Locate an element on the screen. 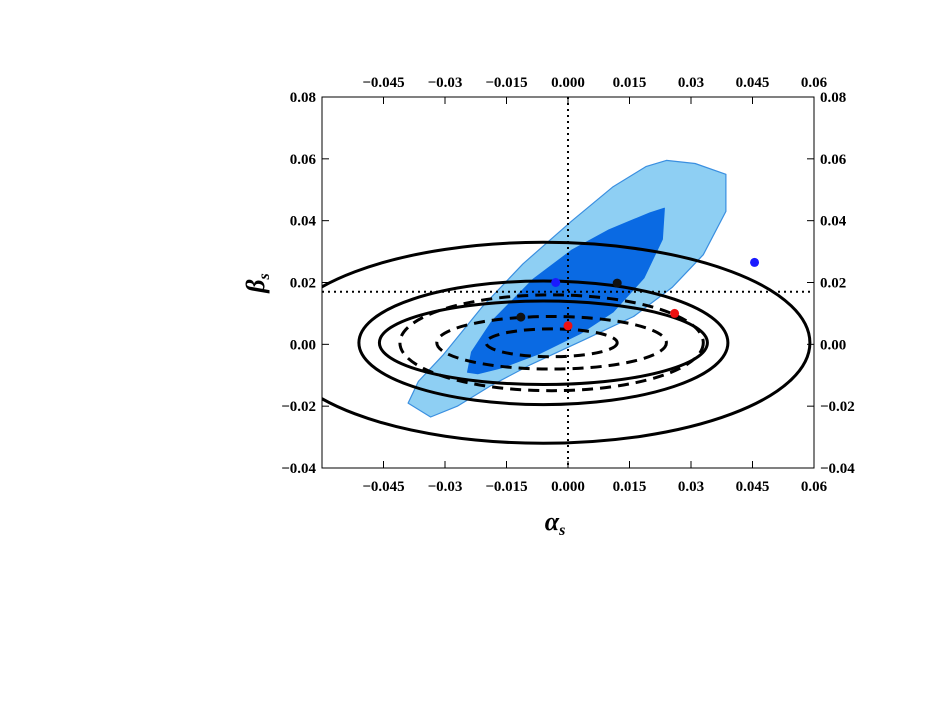  x-tick-label-top: −0.03 is located at coordinates (445, 83).